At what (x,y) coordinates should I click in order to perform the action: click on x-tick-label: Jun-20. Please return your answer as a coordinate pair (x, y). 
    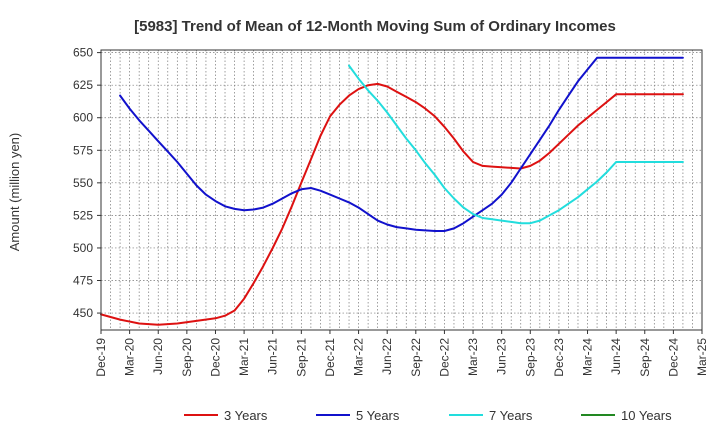
    Looking at the image, I should click on (158, 356).